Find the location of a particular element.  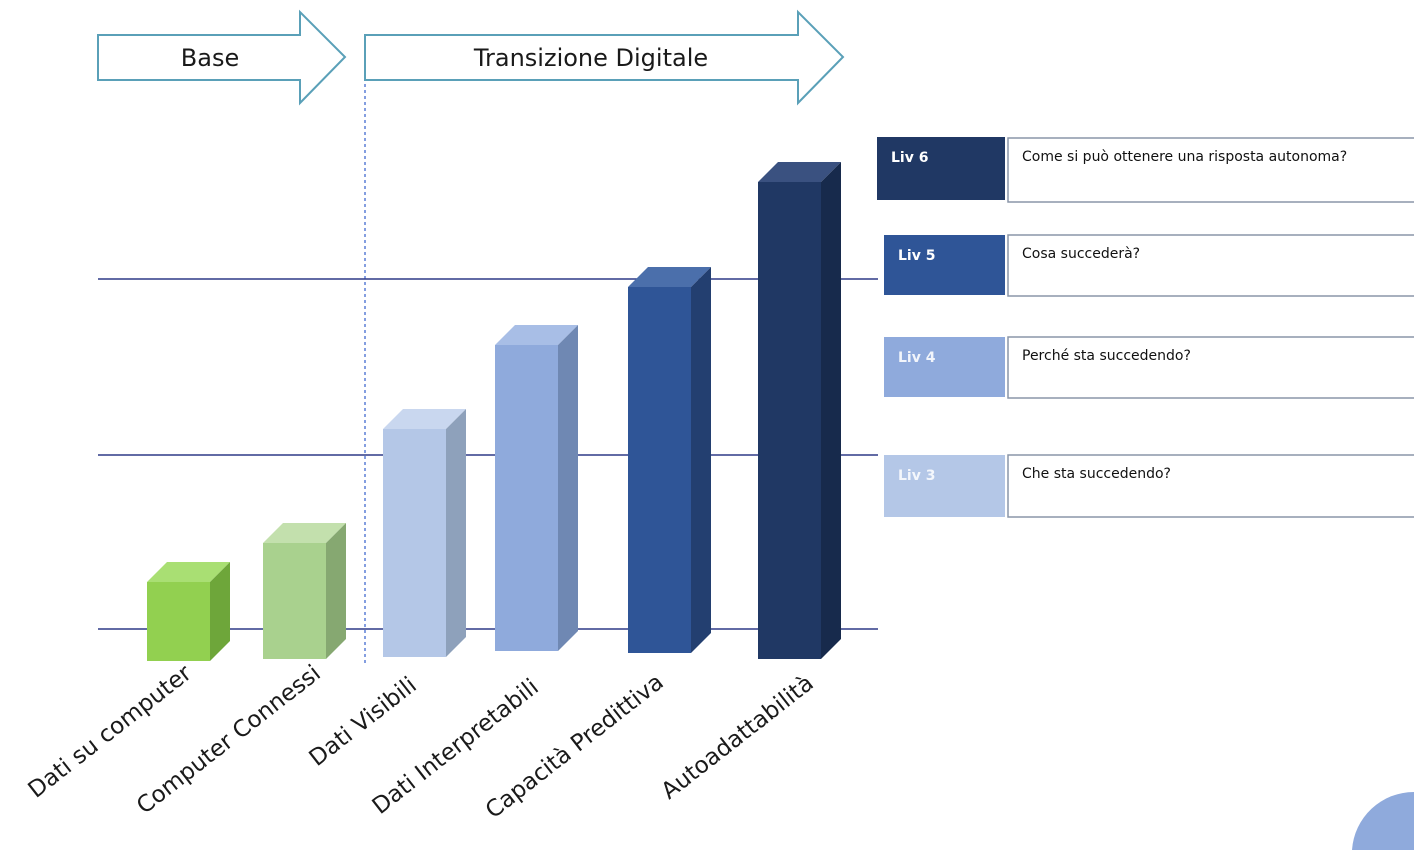

level-row-liv-3: Liv 3 Che sta succedendo? is located at coordinates (1149, 486).